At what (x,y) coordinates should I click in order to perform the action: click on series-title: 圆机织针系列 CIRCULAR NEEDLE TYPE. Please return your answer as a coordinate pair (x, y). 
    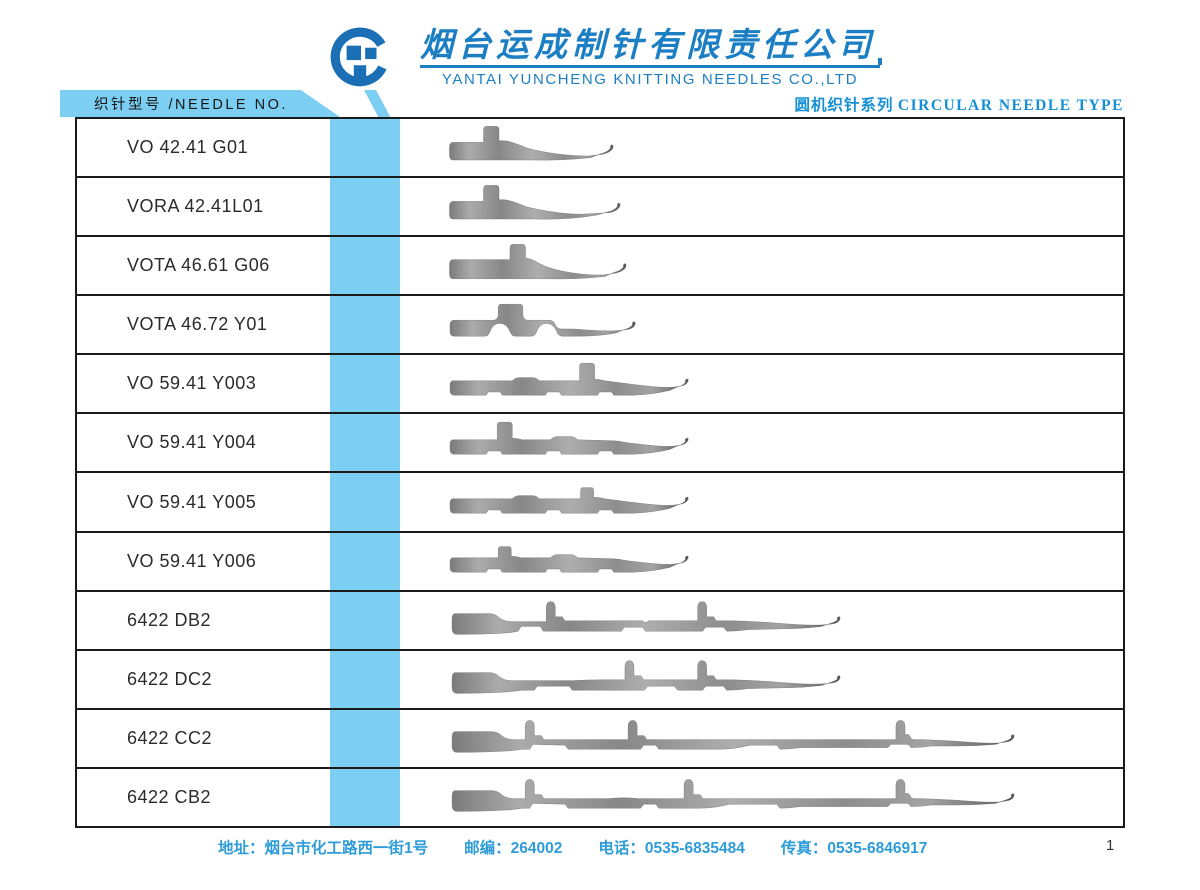
    Looking at the image, I should click on (959, 104).